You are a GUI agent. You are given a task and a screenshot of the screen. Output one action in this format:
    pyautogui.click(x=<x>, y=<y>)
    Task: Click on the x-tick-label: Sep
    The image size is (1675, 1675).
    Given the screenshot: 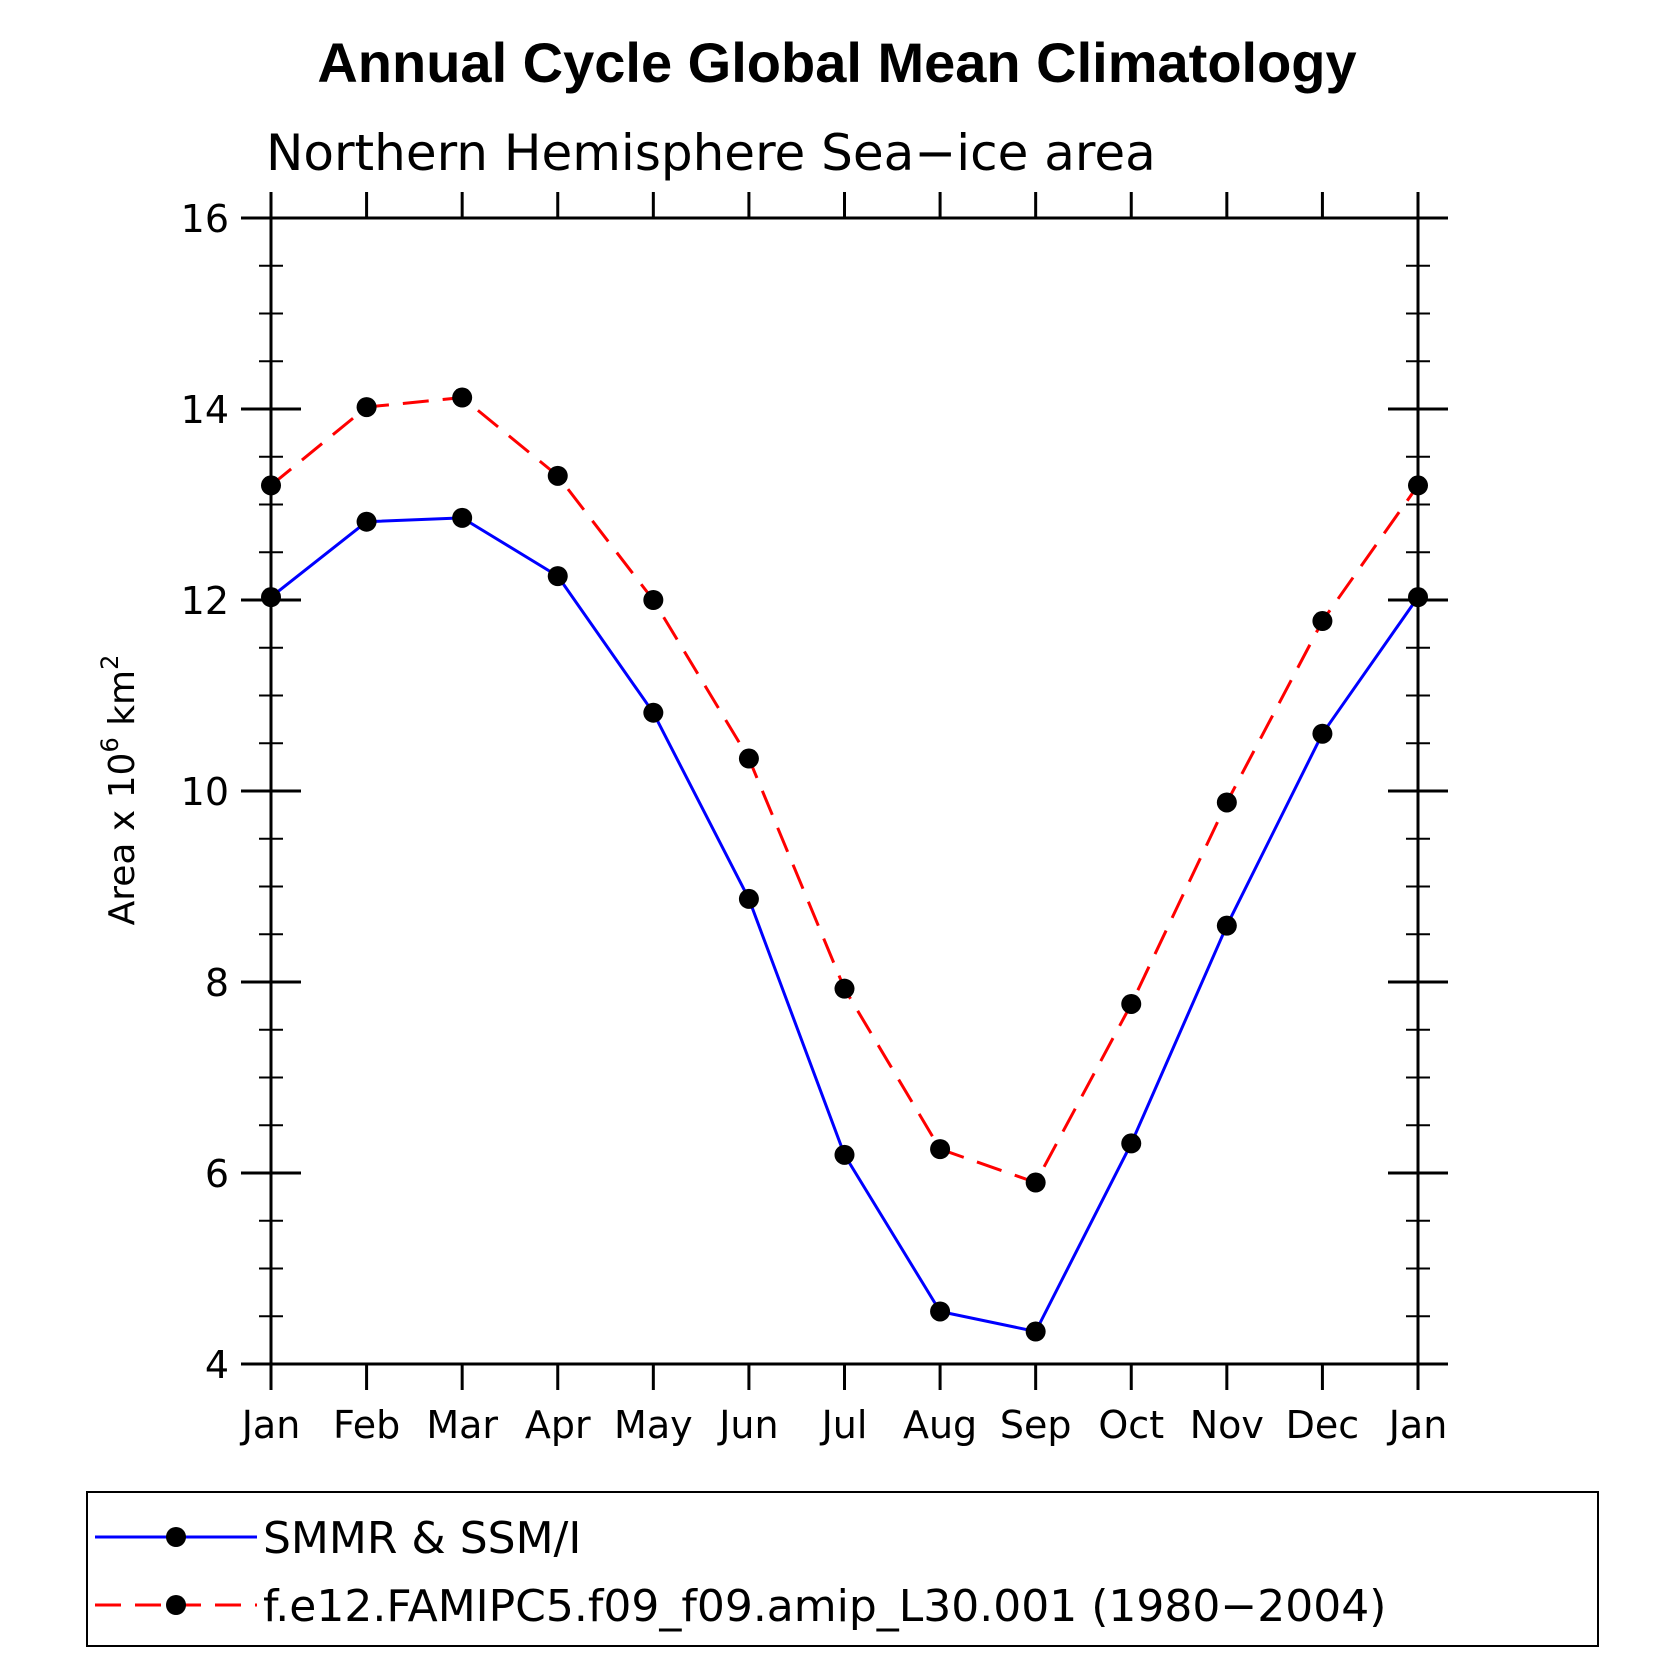 What is the action you would take?
    pyautogui.click(x=1036, y=1425)
    